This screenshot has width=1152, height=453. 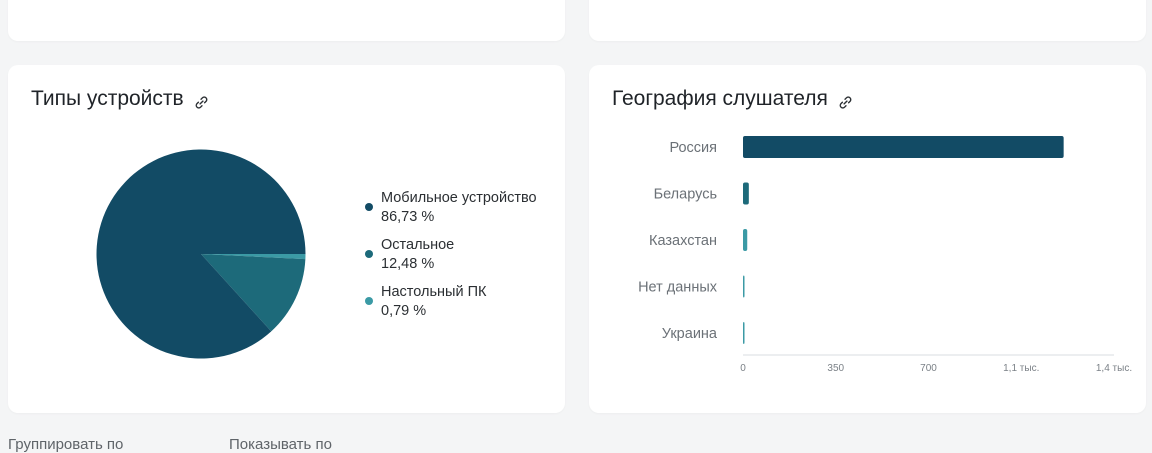 I want to click on legend-item: Мобильное устройство 86,73 %, so click(x=451, y=208).